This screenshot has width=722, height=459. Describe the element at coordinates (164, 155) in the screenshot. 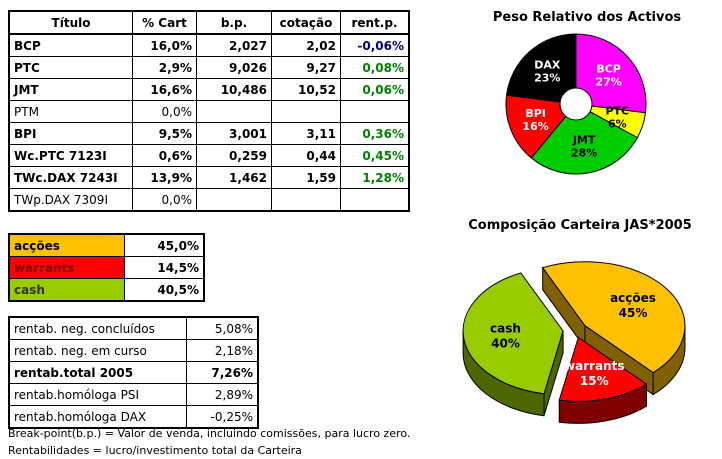

I see `cell-pcart: 0,6%` at that location.